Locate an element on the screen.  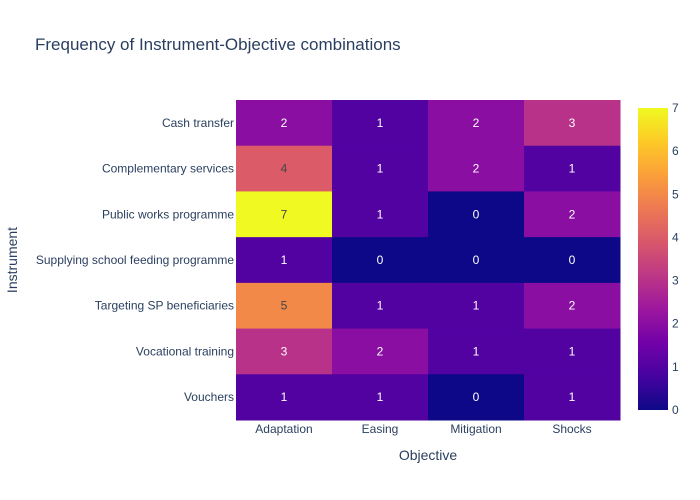
x-tick-label: Adaptation is located at coordinates (283, 429).